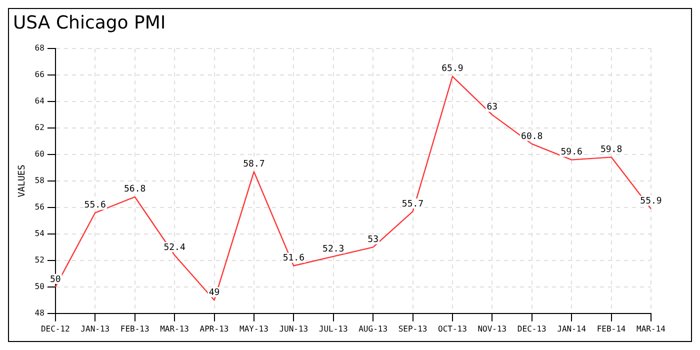 This screenshot has width=700, height=350. I want to click on chart-title: USA Chicago PMI, so click(89, 23).